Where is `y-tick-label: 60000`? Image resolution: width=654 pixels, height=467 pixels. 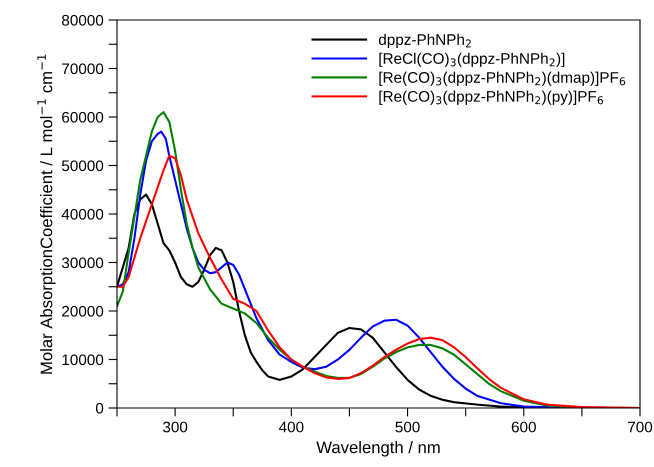
y-tick-label: 60000 is located at coordinates (83, 117).